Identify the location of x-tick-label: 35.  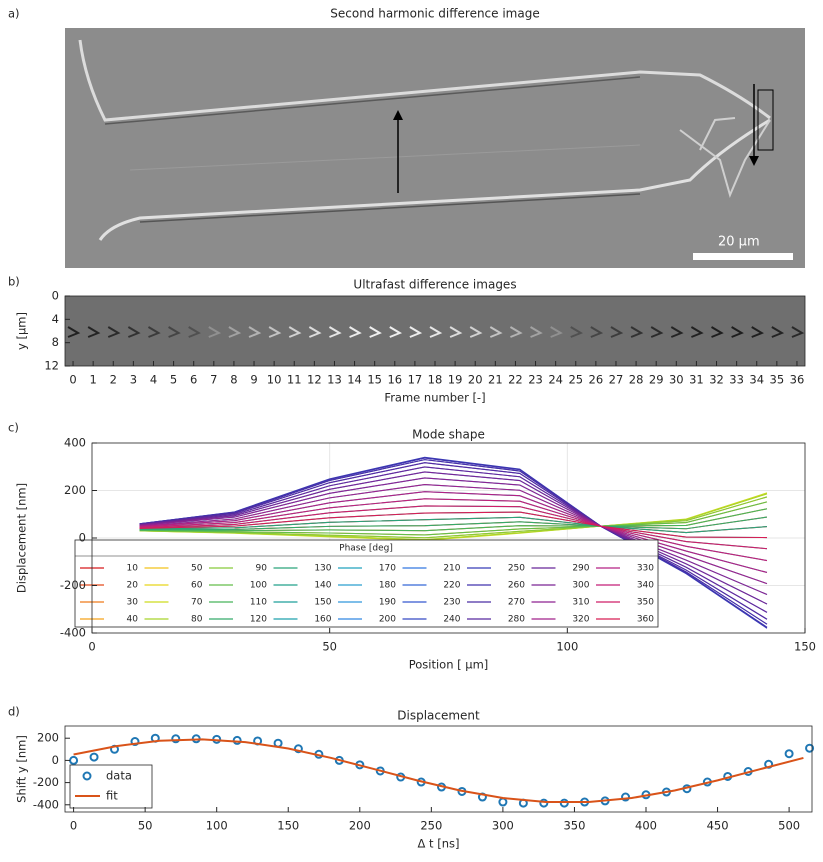
(777, 380).